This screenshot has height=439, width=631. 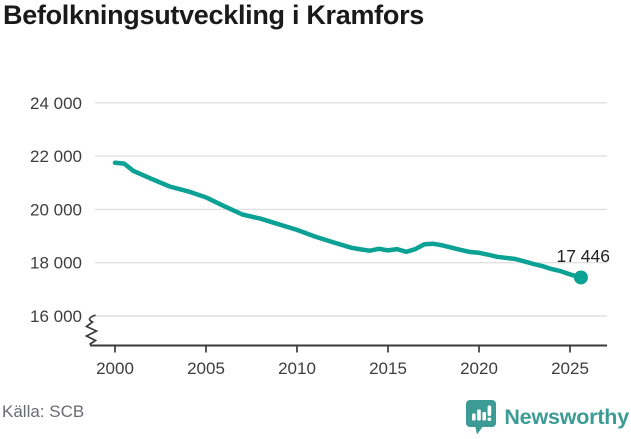 I want to click on x-tick-label: 2015, so click(x=388, y=368).